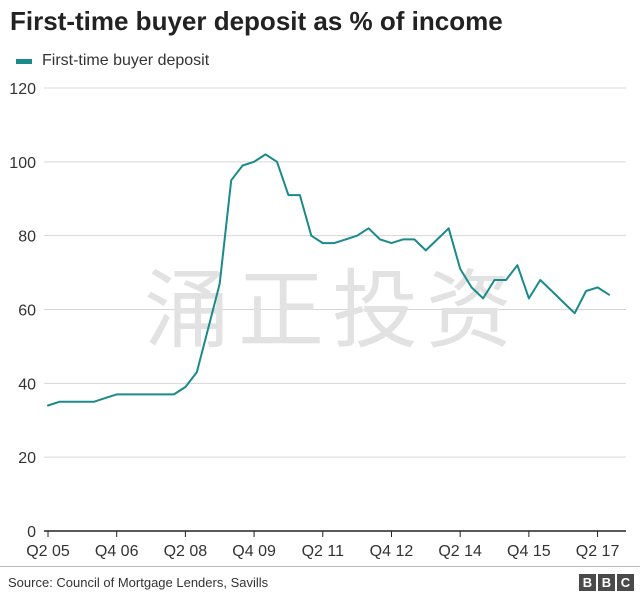 This screenshot has width=640, height=595. What do you see at coordinates (598, 551) in the screenshot?
I see `x-tick-label: Q2 17` at bounding box center [598, 551].